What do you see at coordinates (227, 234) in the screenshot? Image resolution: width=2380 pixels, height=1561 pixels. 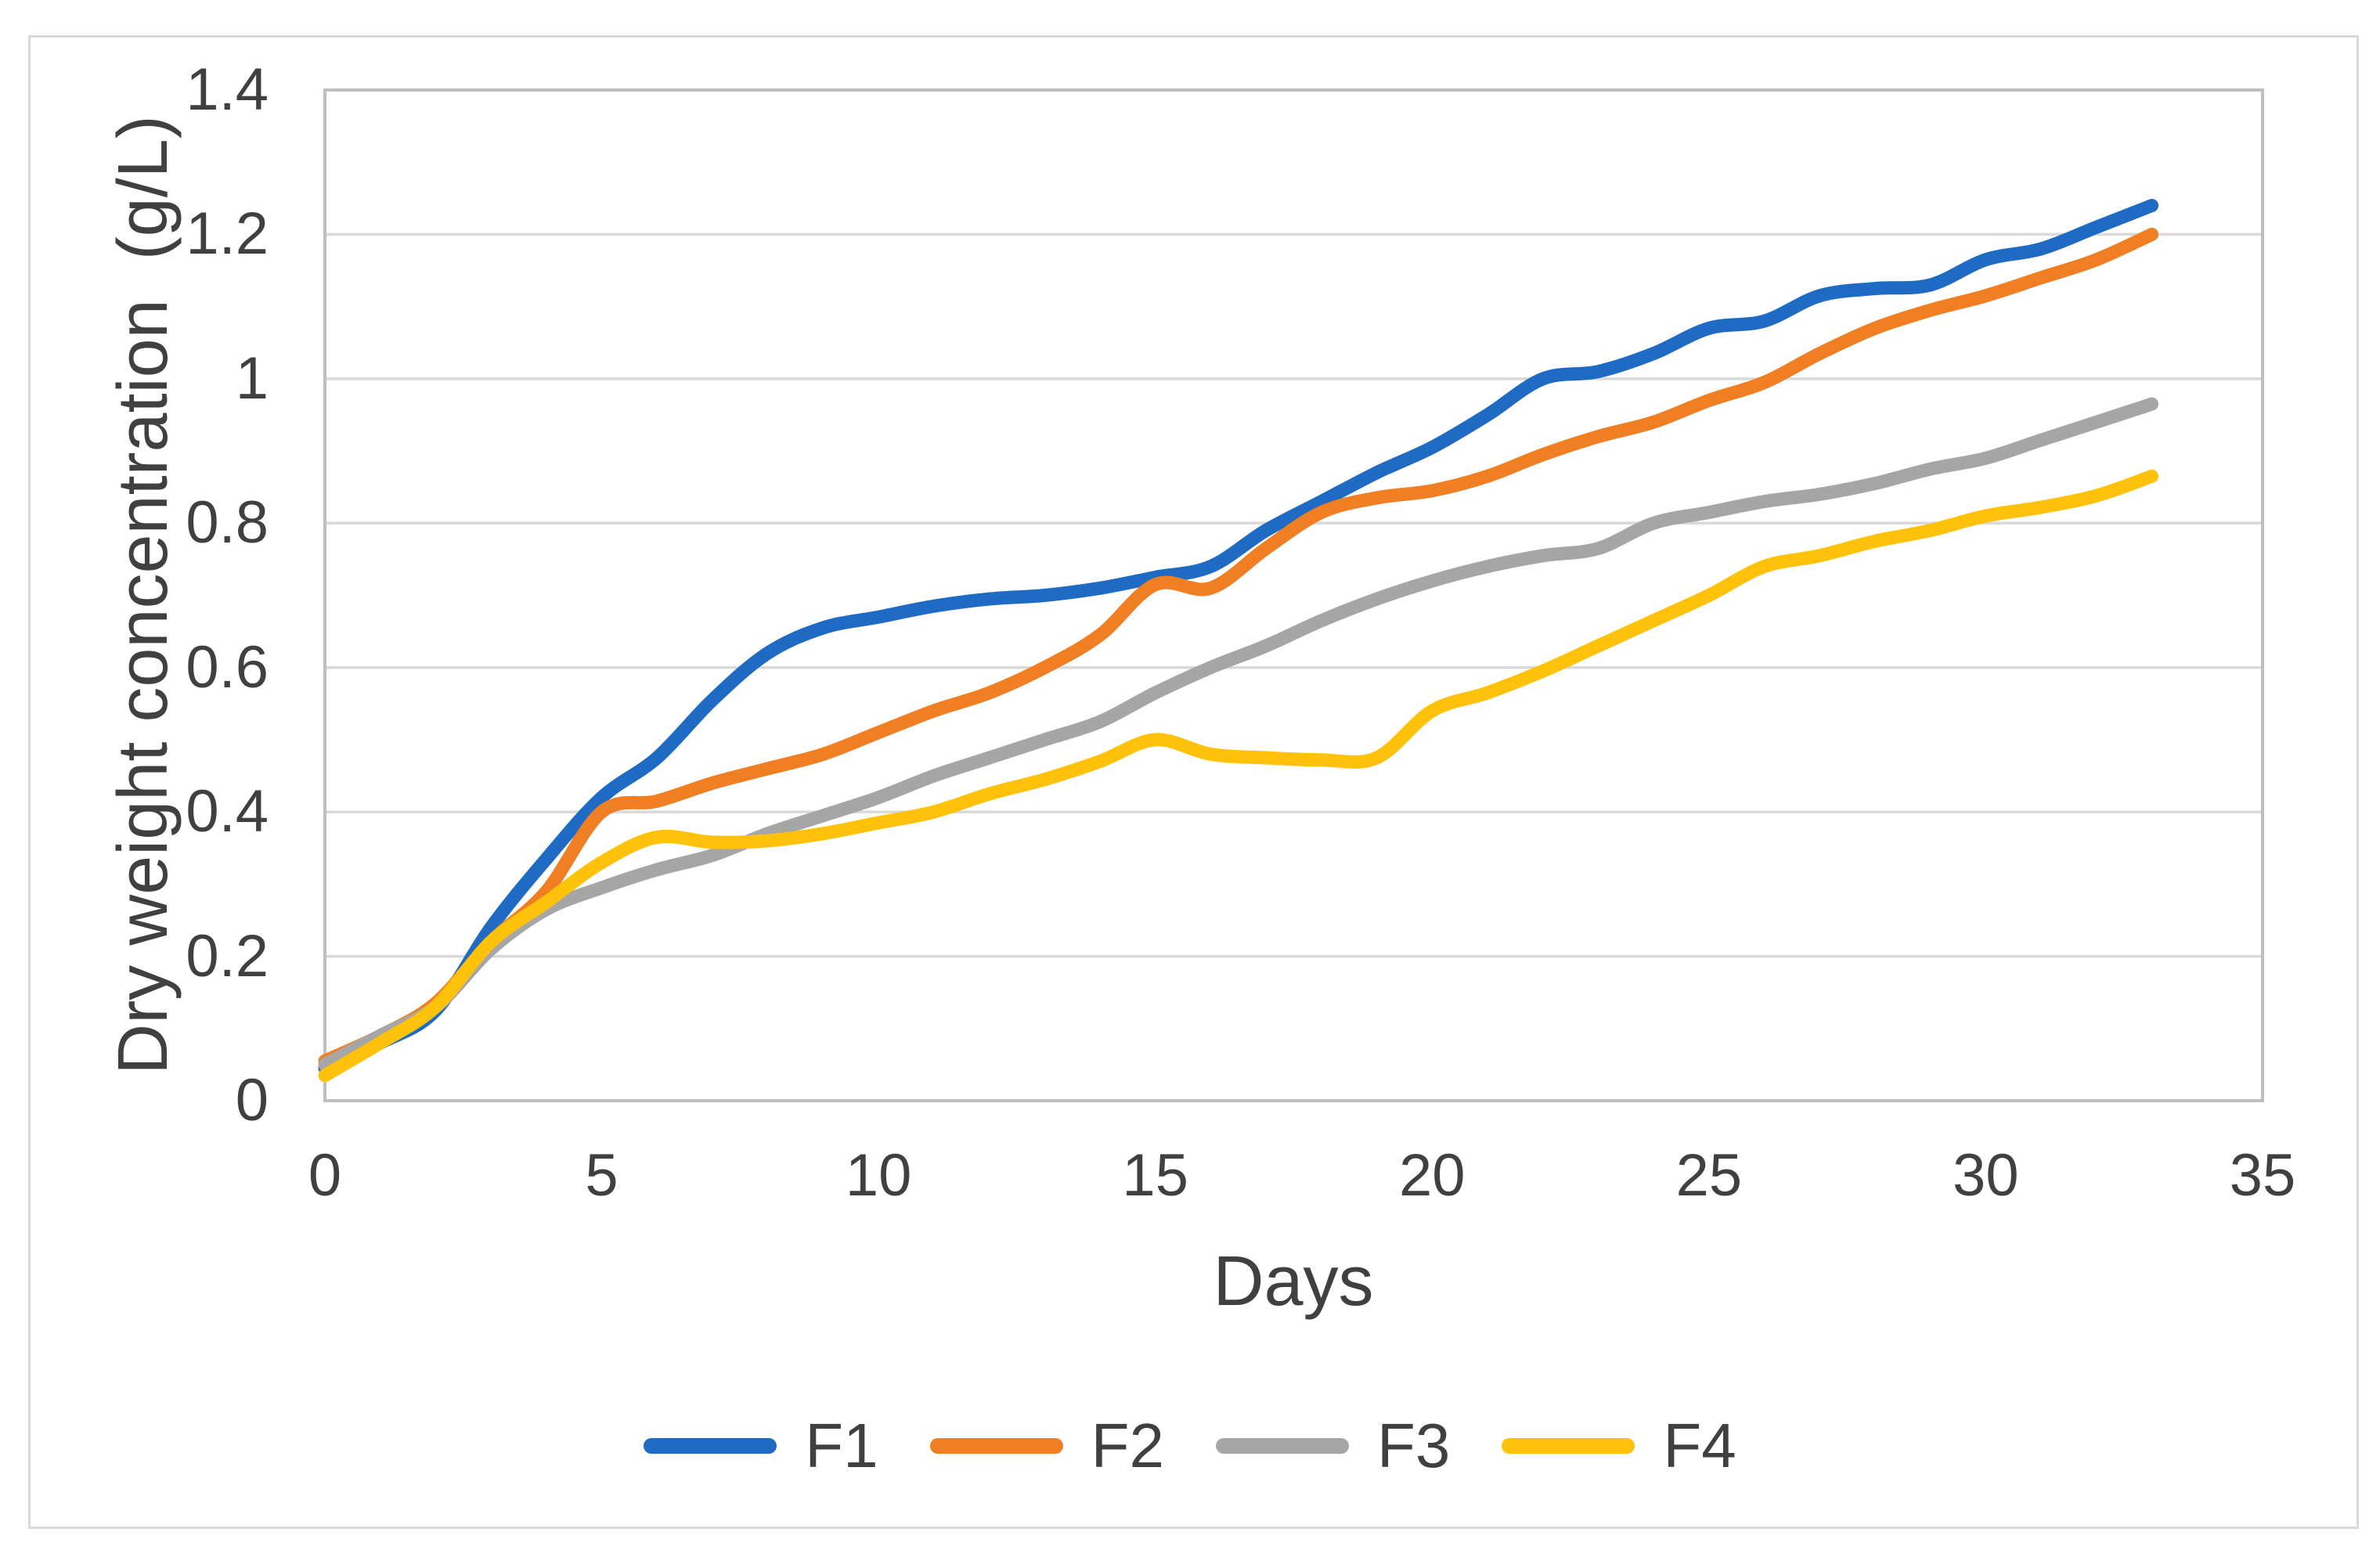 I see `y-tick-label: 1.2` at bounding box center [227, 234].